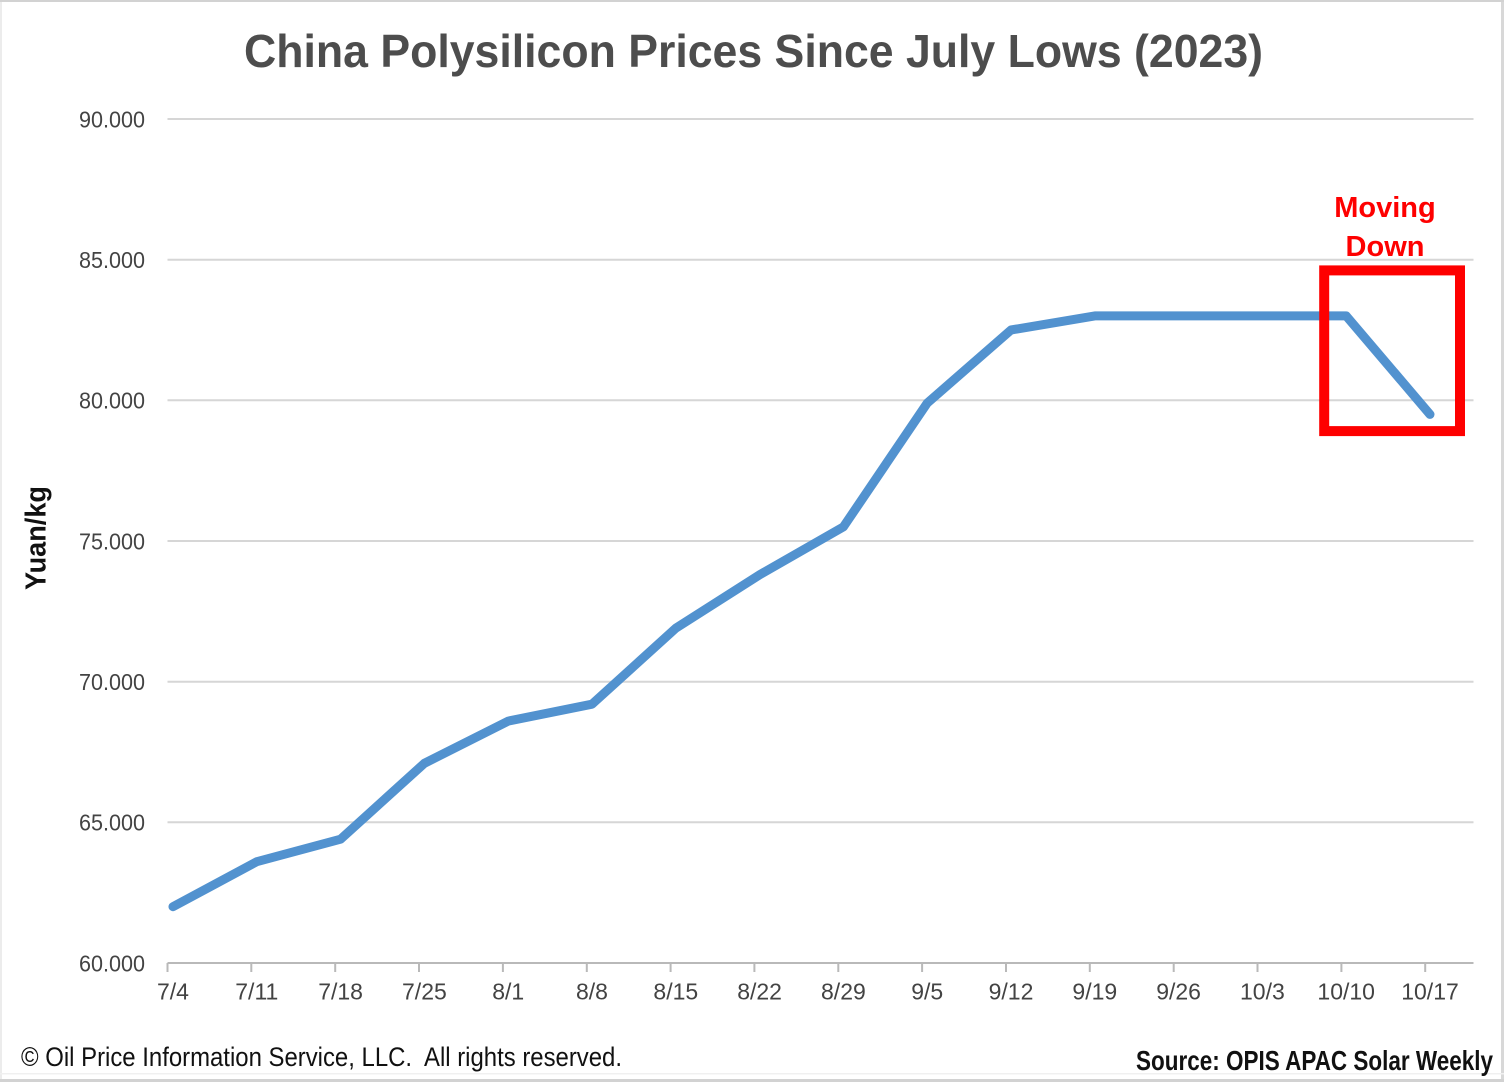 Image resolution: width=1504 pixels, height=1082 pixels. What do you see at coordinates (424, 992) in the screenshot?
I see `svg-text: 7/25` at bounding box center [424, 992].